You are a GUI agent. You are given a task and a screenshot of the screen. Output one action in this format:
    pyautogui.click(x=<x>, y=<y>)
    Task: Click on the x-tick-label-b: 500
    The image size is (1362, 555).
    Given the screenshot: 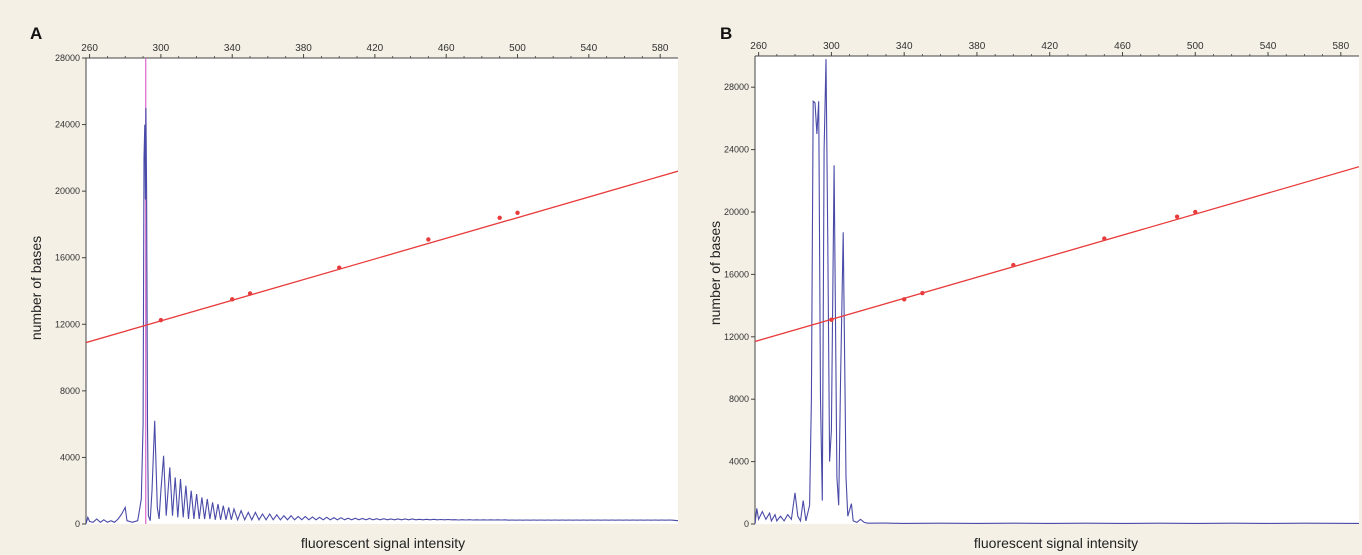 What is the action you would take?
    pyautogui.click(x=1195, y=46)
    